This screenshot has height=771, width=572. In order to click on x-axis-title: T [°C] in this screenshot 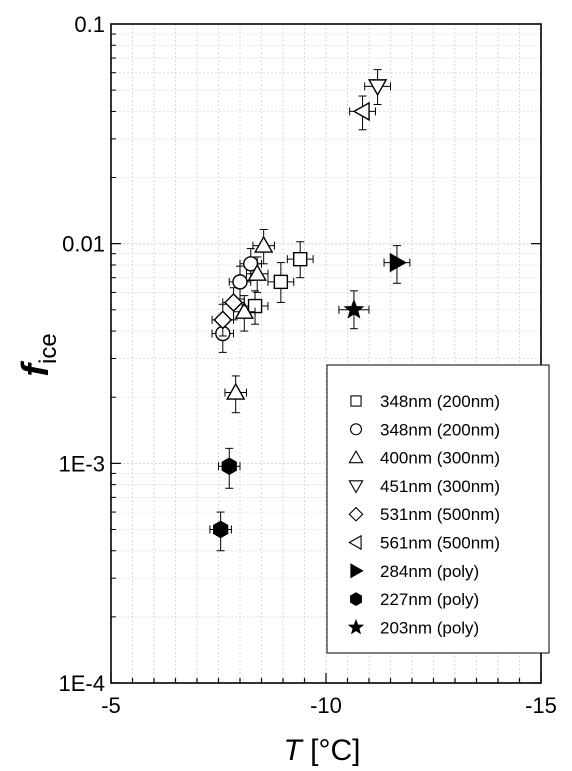, I will do `click(322, 750)`.